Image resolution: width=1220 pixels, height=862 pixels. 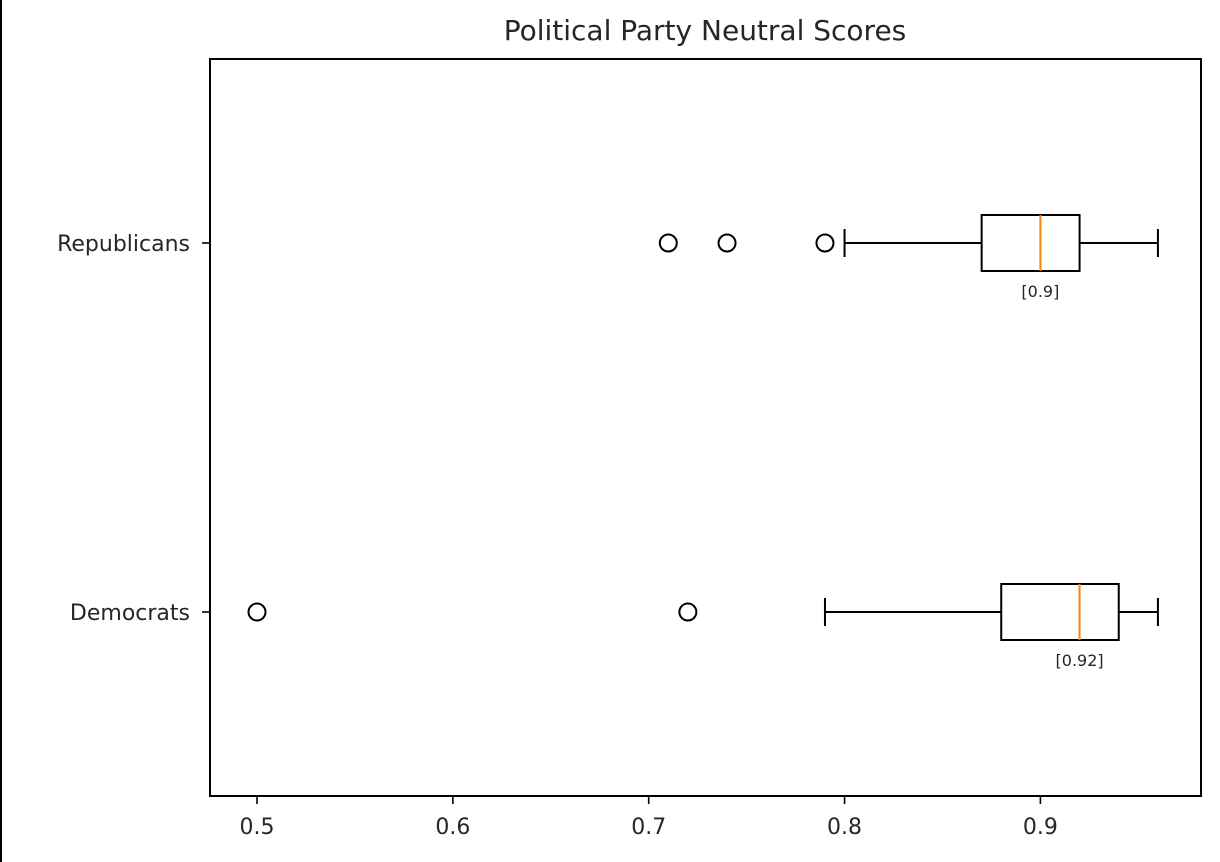 I want to click on median-label-republicans: [0.9], so click(x=1040, y=291).